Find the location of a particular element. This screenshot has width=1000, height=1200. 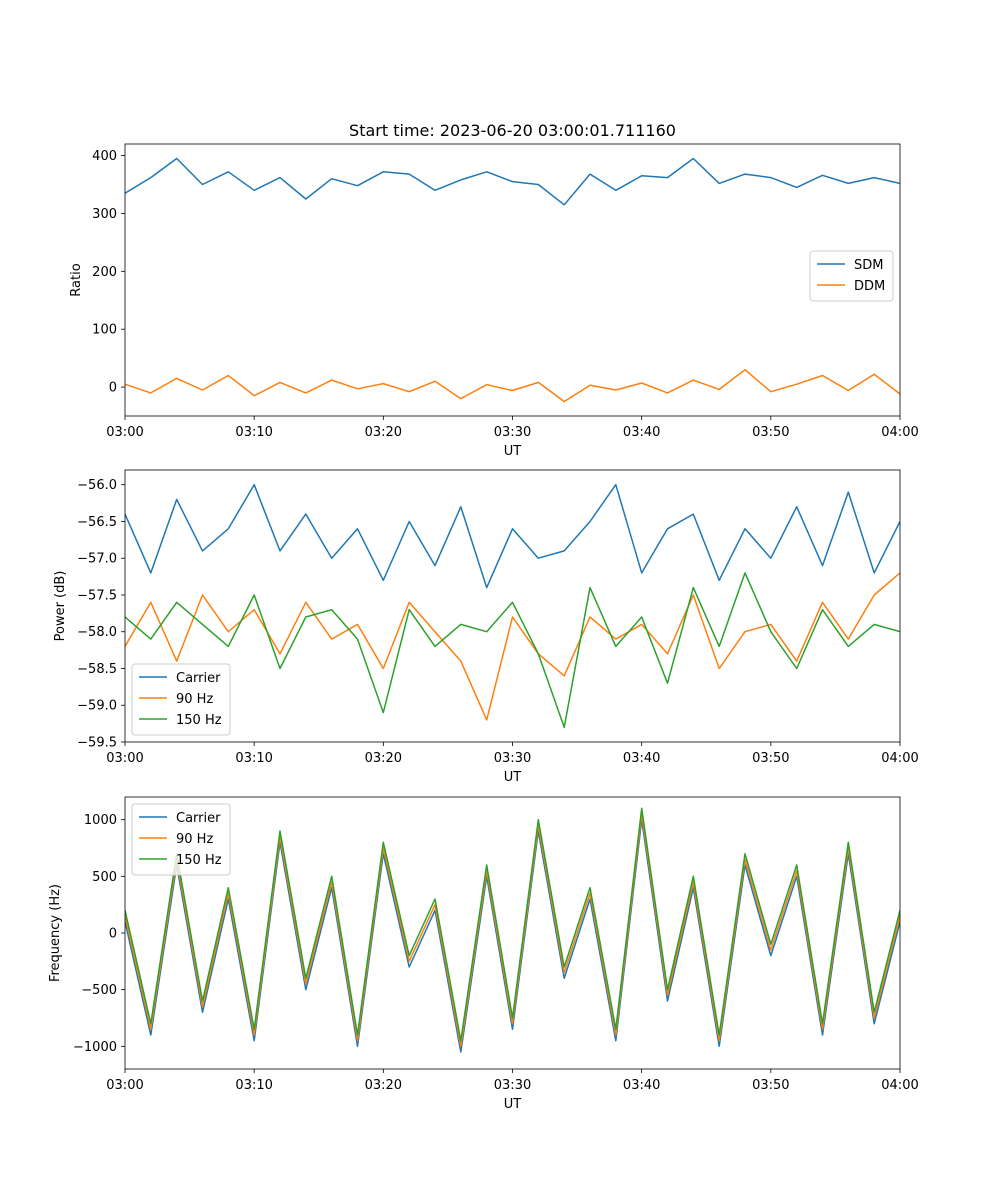

y-tick-label: 200 is located at coordinates (104, 272).